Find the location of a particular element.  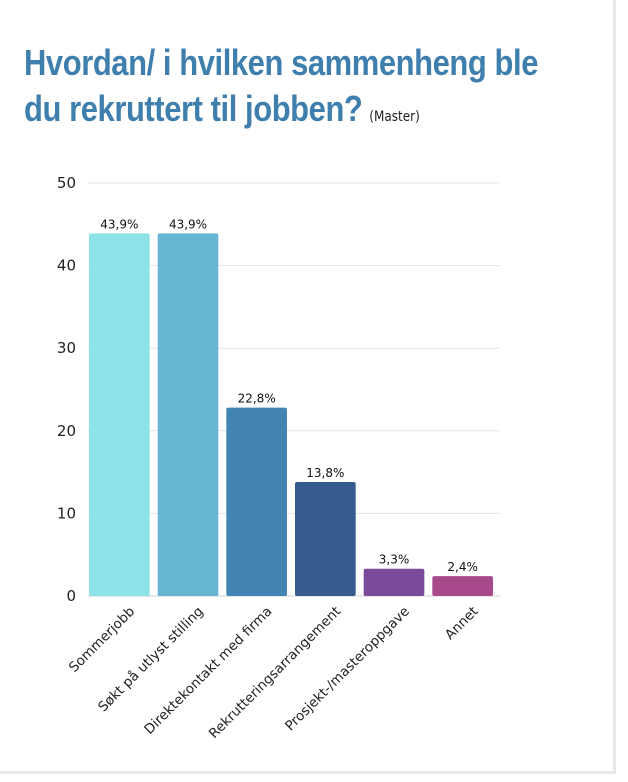

x-tick-label: Prosjekt-/masteroppgave is located at coordinates (347, 669).